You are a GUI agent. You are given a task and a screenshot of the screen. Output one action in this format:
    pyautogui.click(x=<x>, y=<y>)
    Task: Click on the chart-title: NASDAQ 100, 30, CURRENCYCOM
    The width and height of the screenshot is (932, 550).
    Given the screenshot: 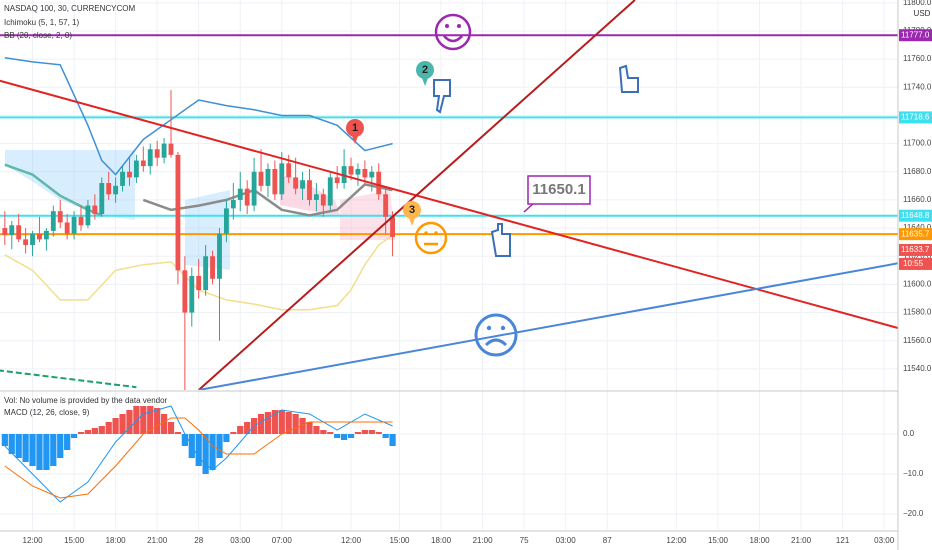 What is the action you would take?
    pyautogui.click(x=69, y=8)
    